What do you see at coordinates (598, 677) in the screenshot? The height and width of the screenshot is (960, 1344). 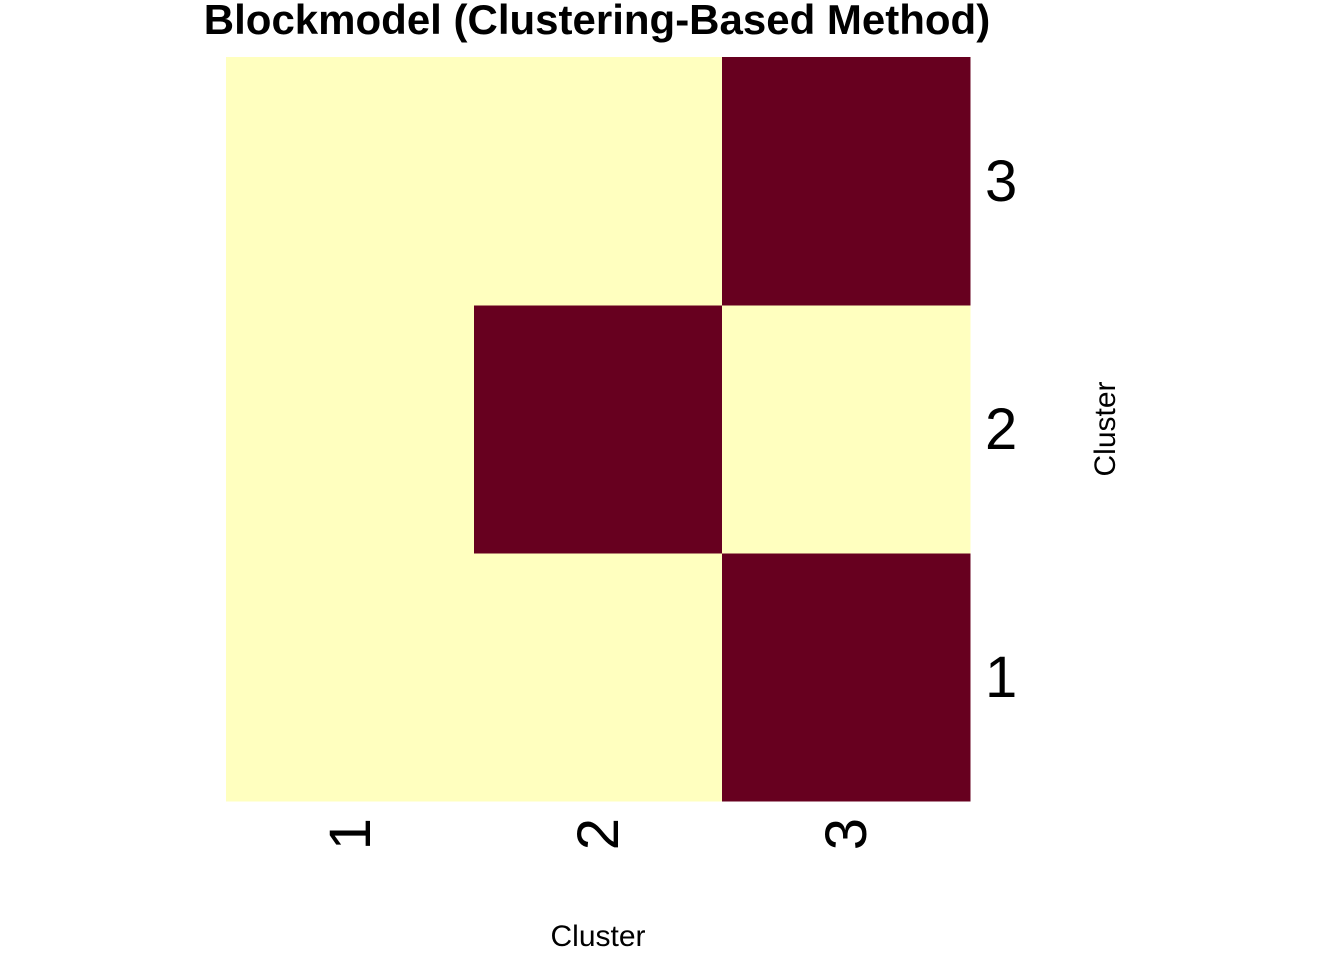 I see `heatmap-cell-r1-c2` at bounding box center [598, 677].